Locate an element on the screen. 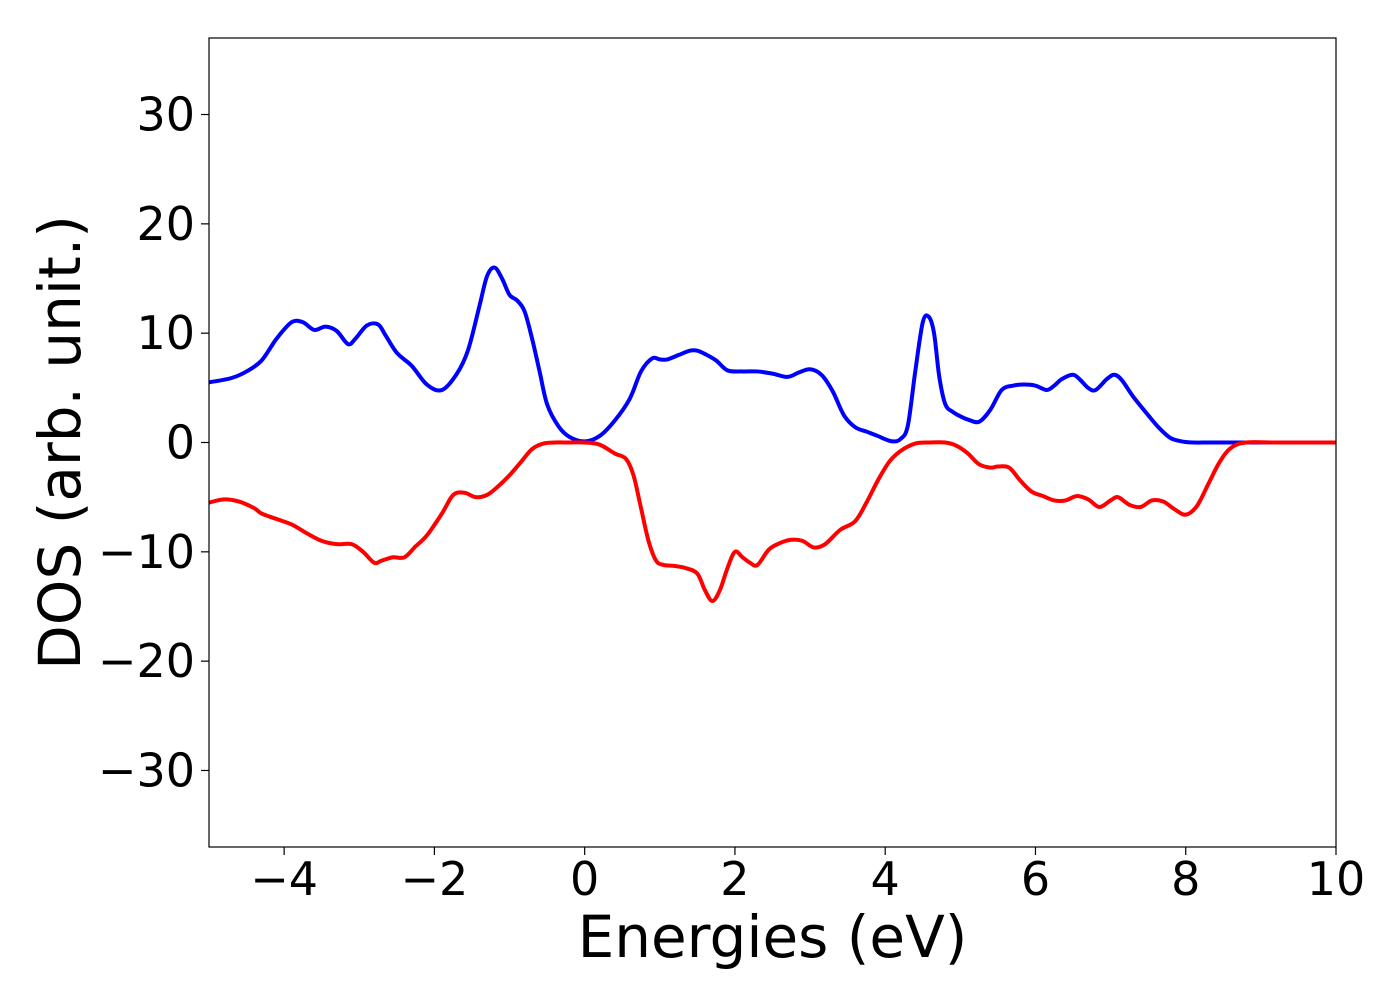  y-axis-title: DOS (arb. unit.) is located at coordinates (60, 442).